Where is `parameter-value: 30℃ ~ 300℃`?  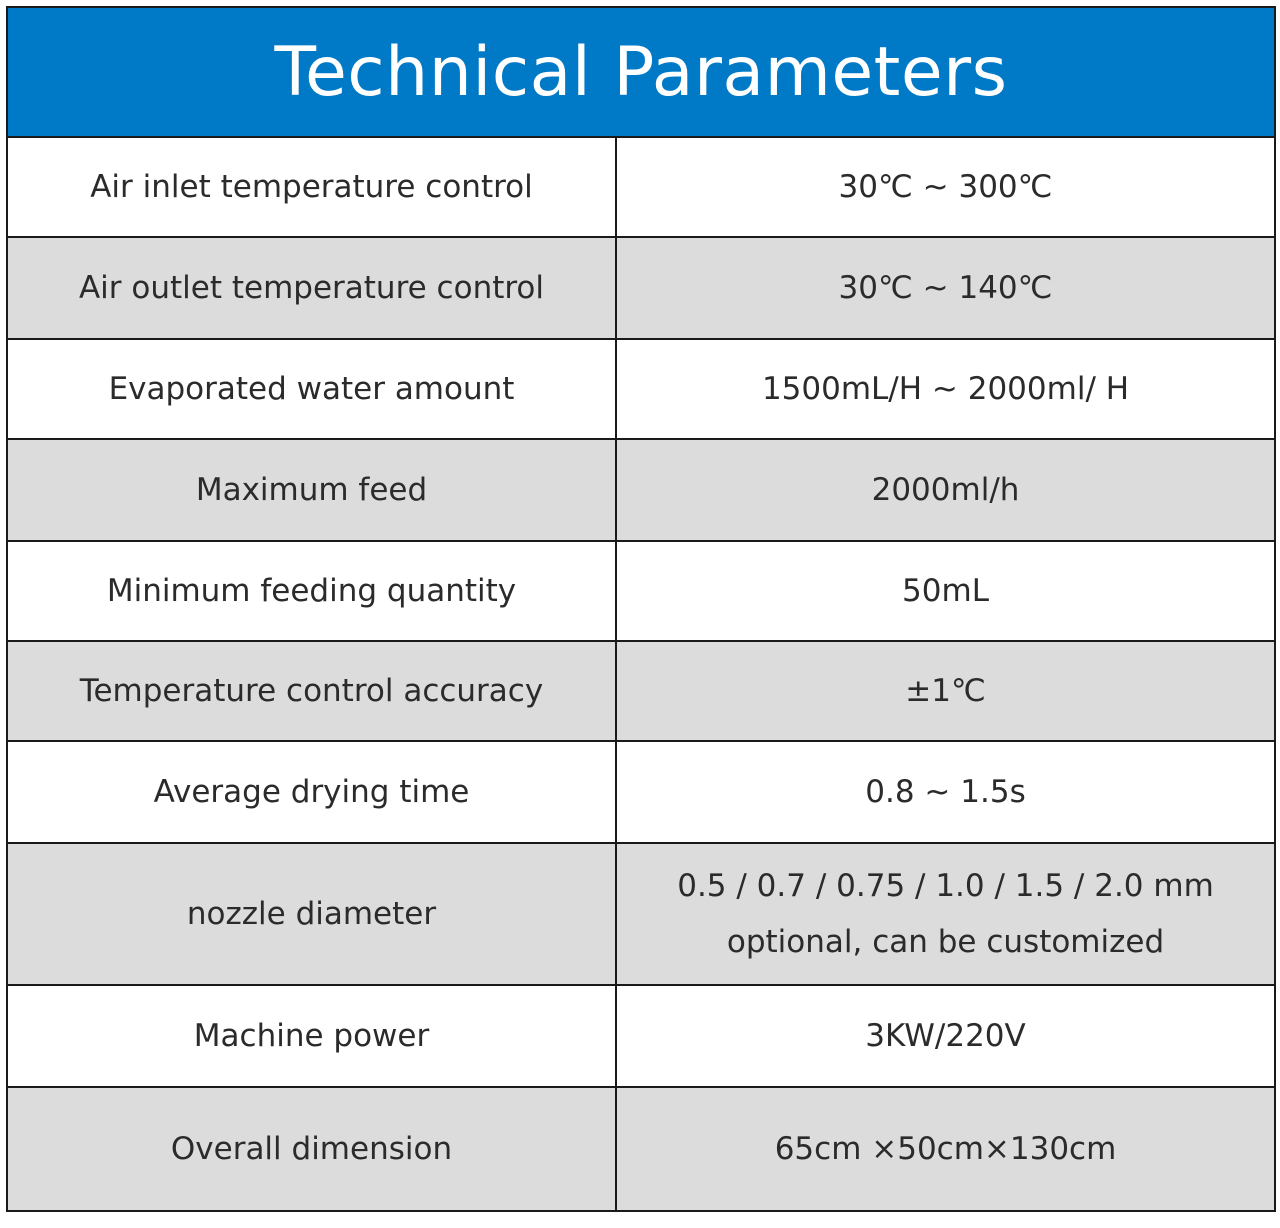
parameter-value: 30℃ ~ 300℃ is located at coordinates (945, 187).